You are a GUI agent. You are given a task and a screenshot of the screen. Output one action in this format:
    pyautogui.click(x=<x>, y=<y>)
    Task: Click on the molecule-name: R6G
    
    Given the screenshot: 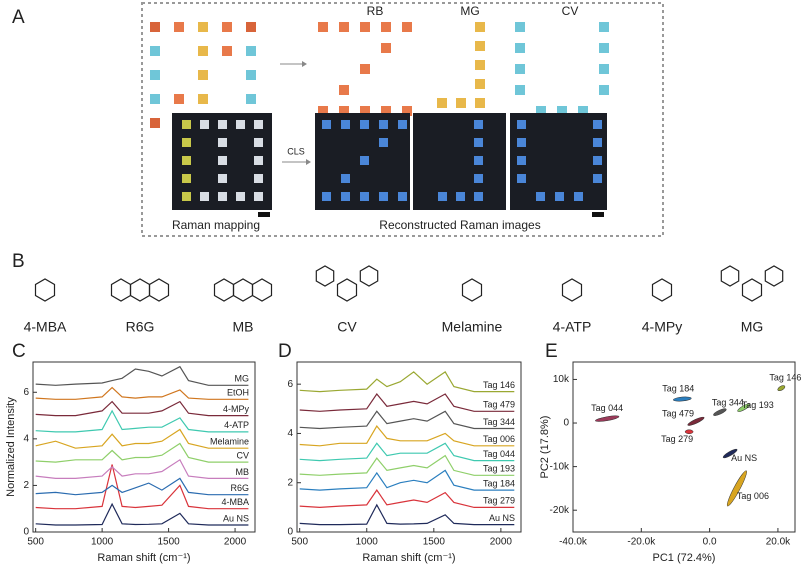 What is the action you would take?
    pyautogui.click(x=140, y=327)
    